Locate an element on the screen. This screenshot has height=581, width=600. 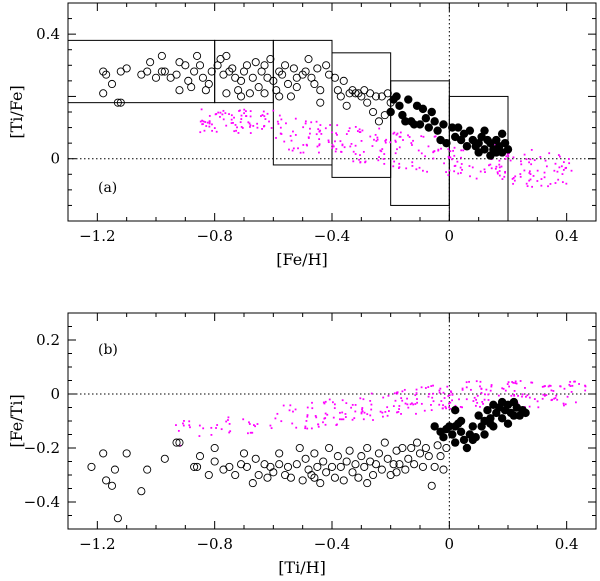
y-tick-label: 0 is located at coordinates (55, 394).